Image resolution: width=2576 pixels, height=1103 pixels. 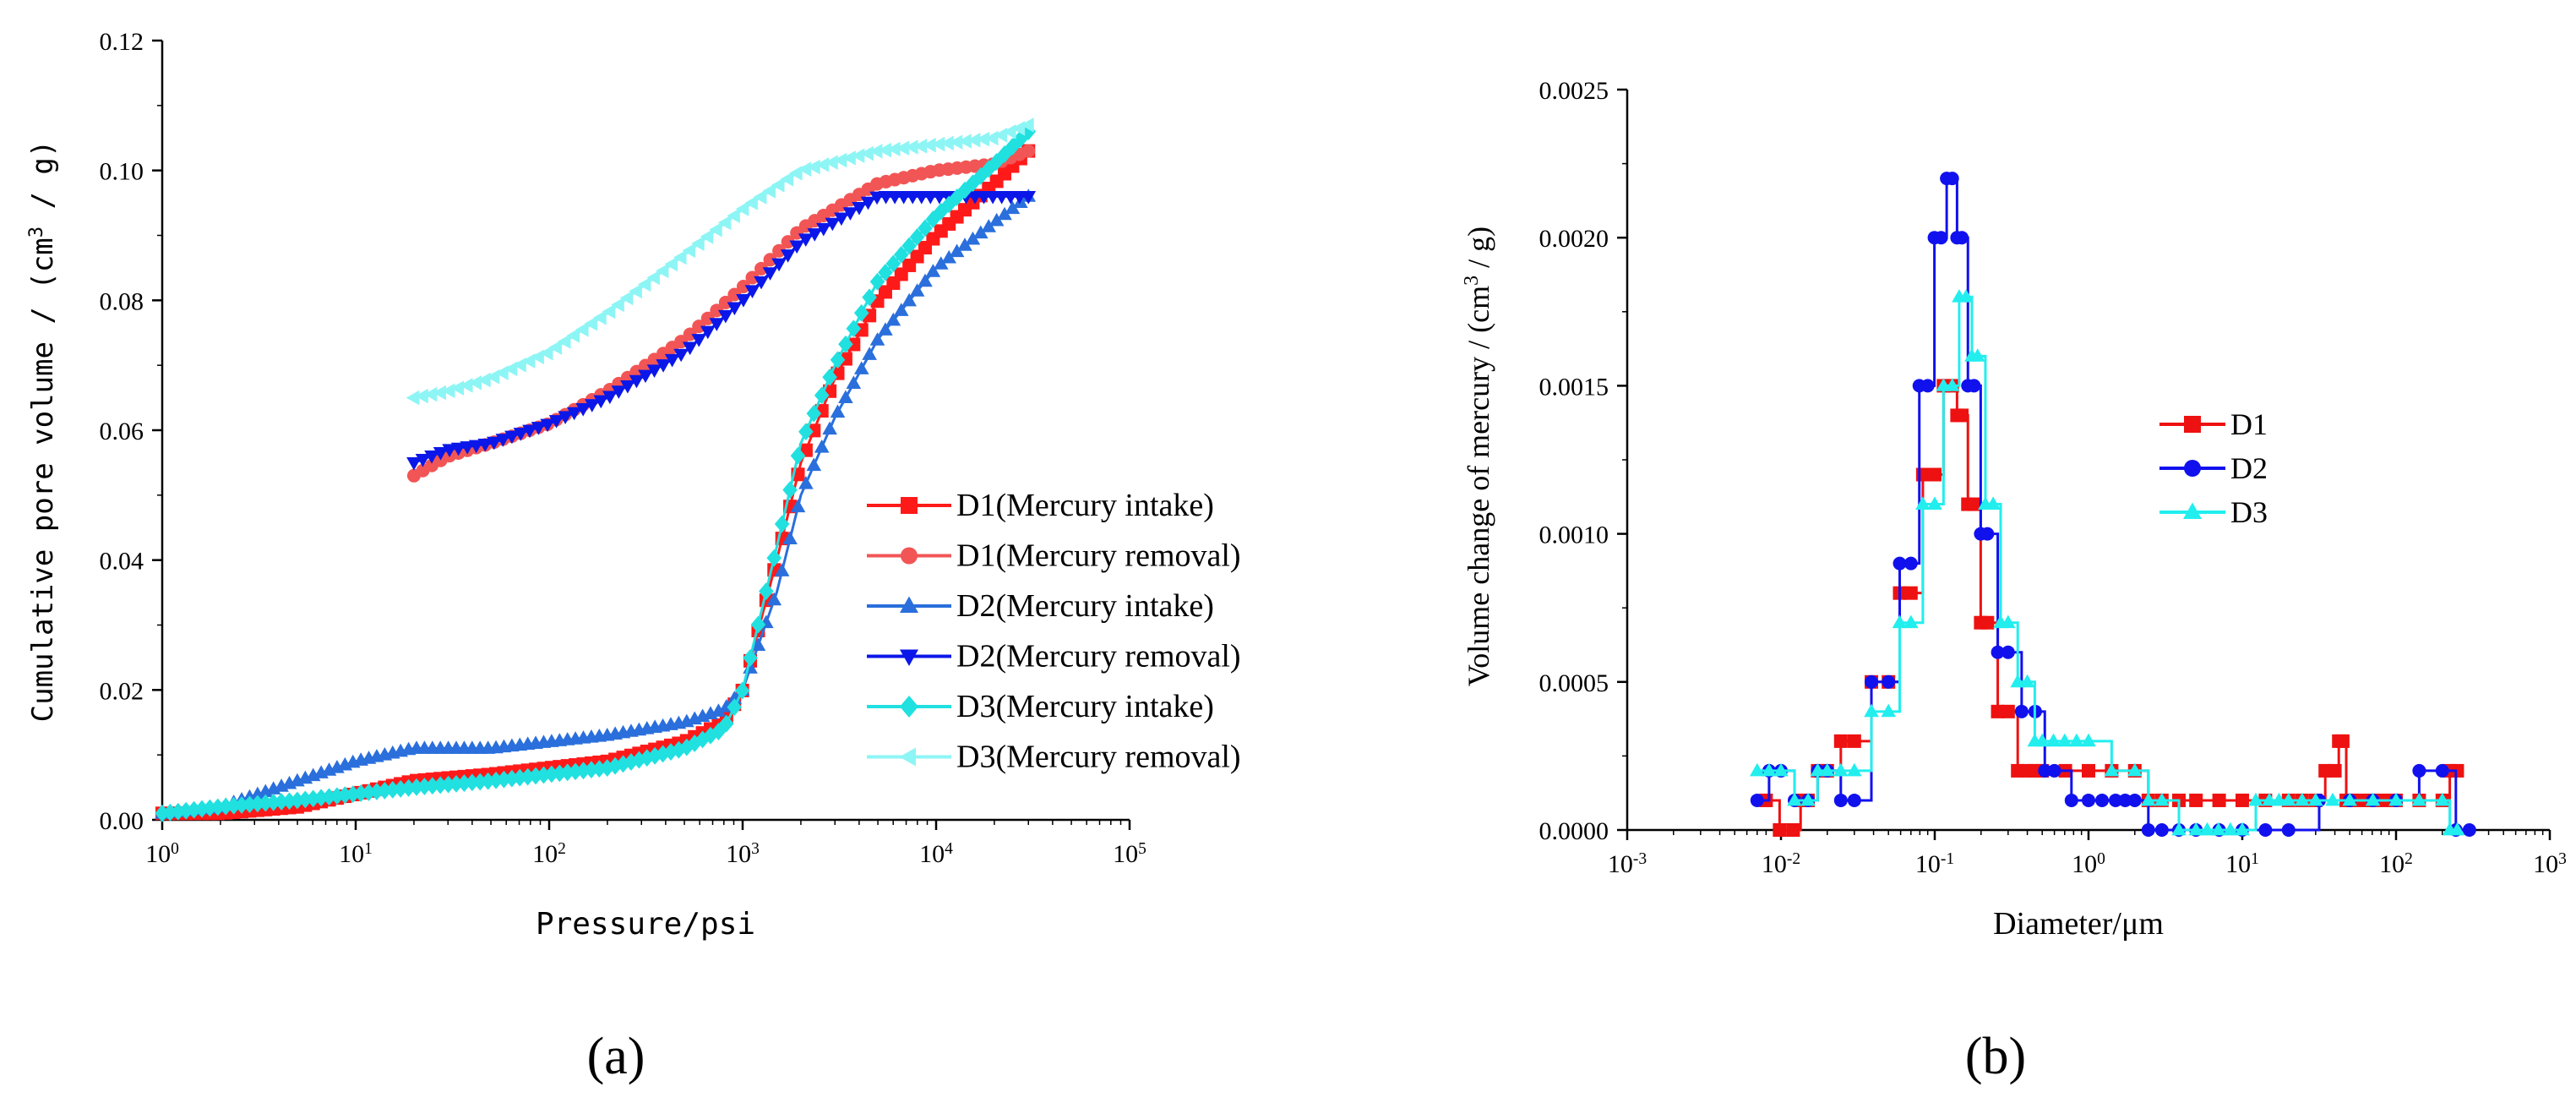 I want to click on x-tick-label: 10⁻¹, so click(x=1935, y=865).